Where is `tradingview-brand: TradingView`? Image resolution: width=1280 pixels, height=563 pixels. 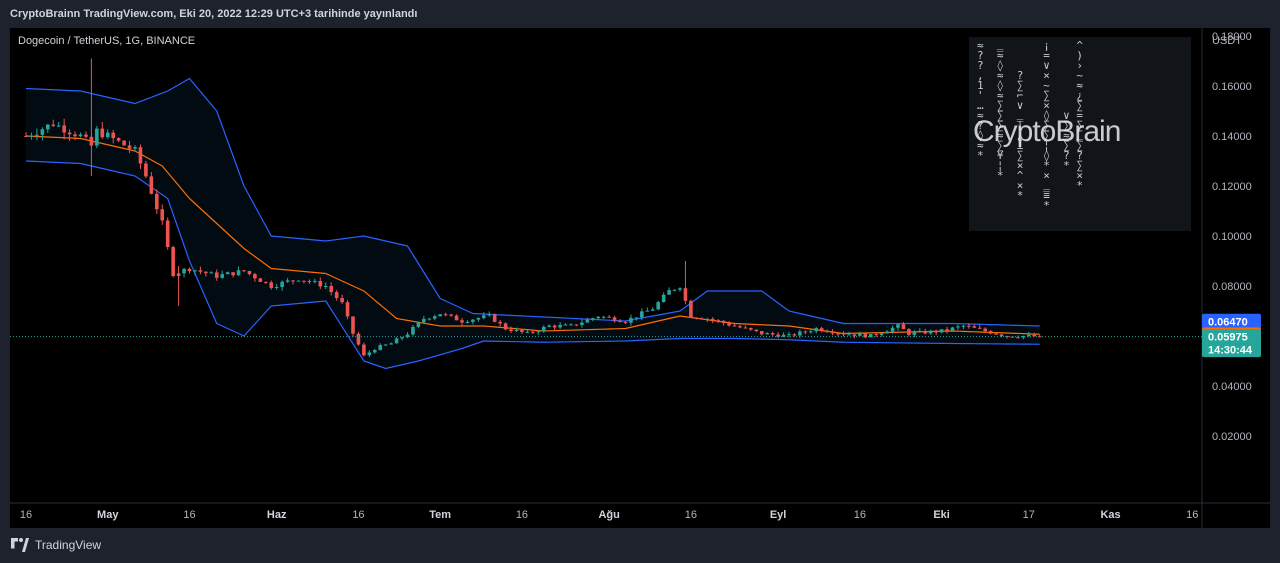 tradingview-brand: TradingView is located at coordinates (55, 545).